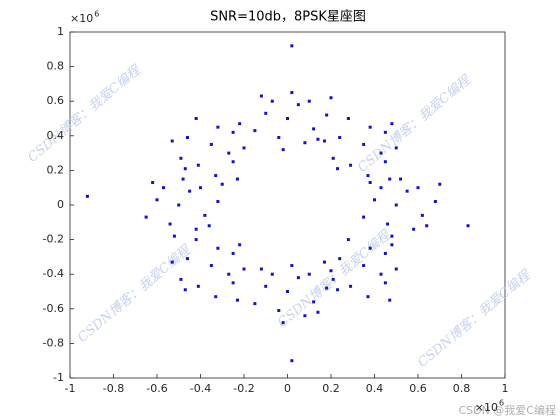 This screenshot has height=420, width=560. What do you see at coordinates (56, 66) in the screenshot?
I see `y-tick-label: 0.8` at bounding box center [56, 66].